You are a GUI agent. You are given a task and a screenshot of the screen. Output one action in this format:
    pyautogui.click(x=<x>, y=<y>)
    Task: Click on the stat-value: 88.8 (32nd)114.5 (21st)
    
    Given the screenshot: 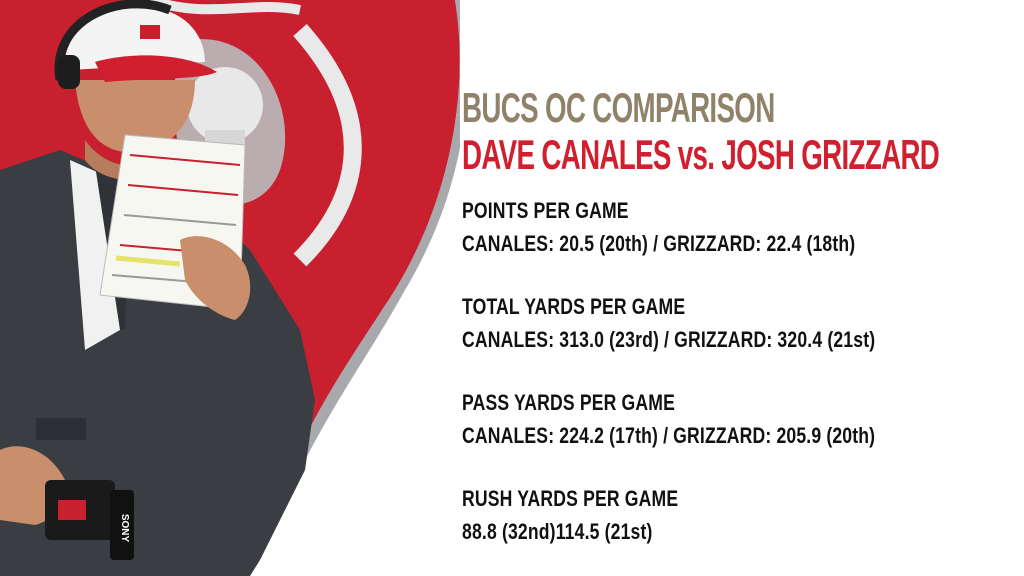 What is the action you would take?
    pyautogui.click(x=557, y=531)
    